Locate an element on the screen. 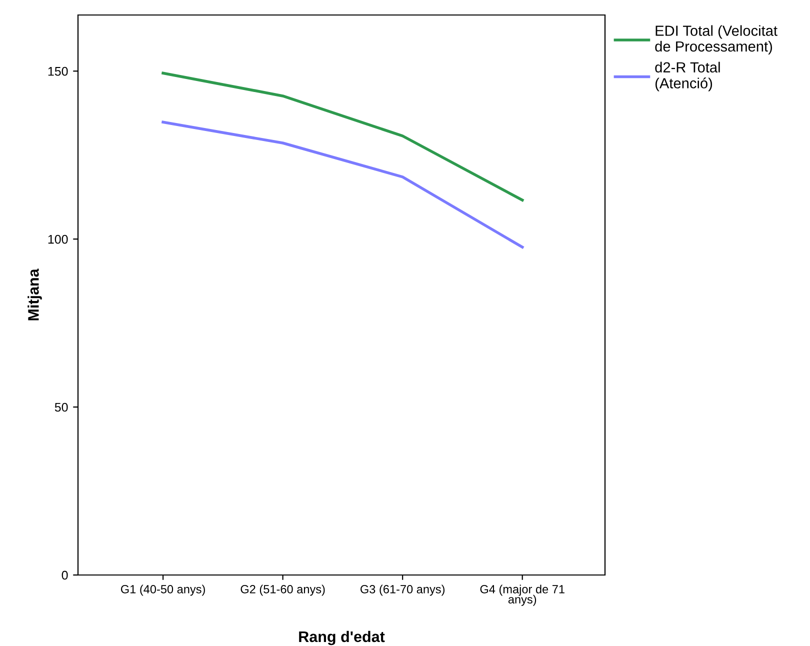 This screenshot has height=646, width=810. legend-label: d2-R Total (Atenció) is located at coordinates (687, 77).